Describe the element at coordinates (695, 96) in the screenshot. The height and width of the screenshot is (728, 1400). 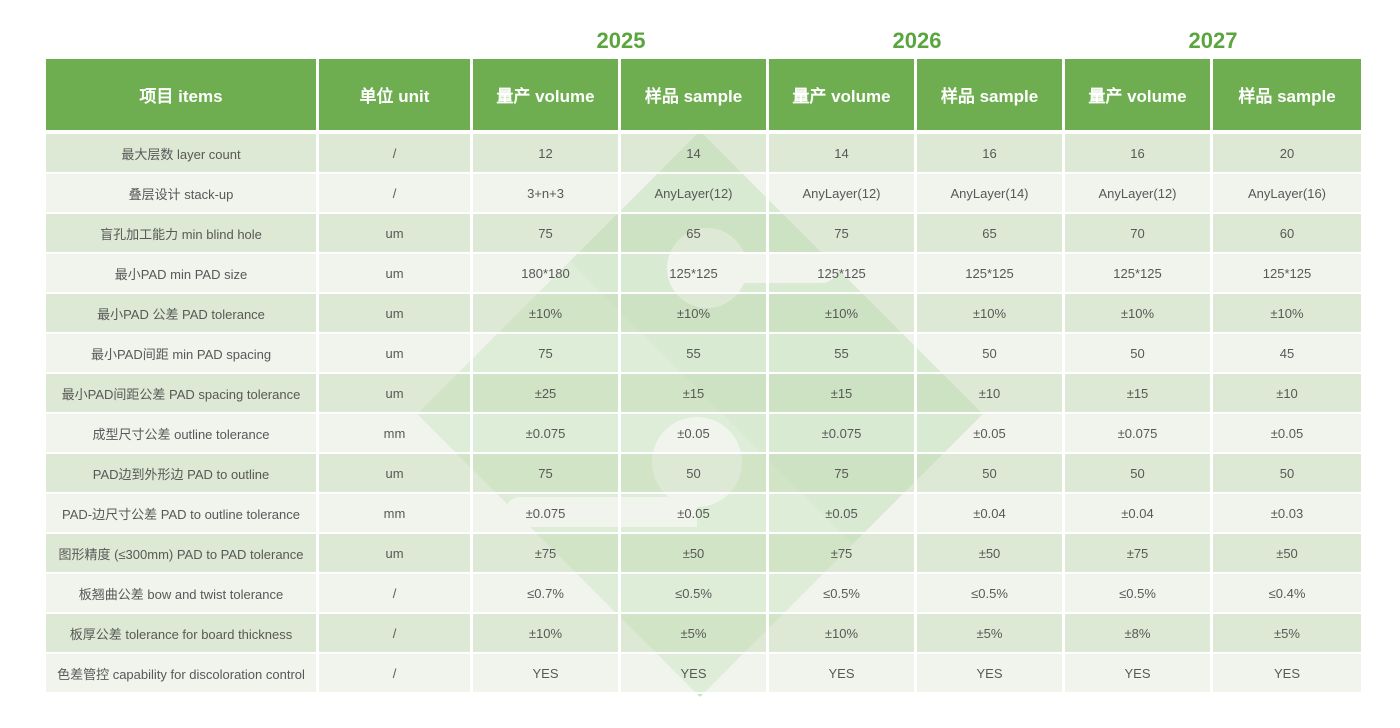
I see `header-cell-2025-sample: 样品 sample` at that location.